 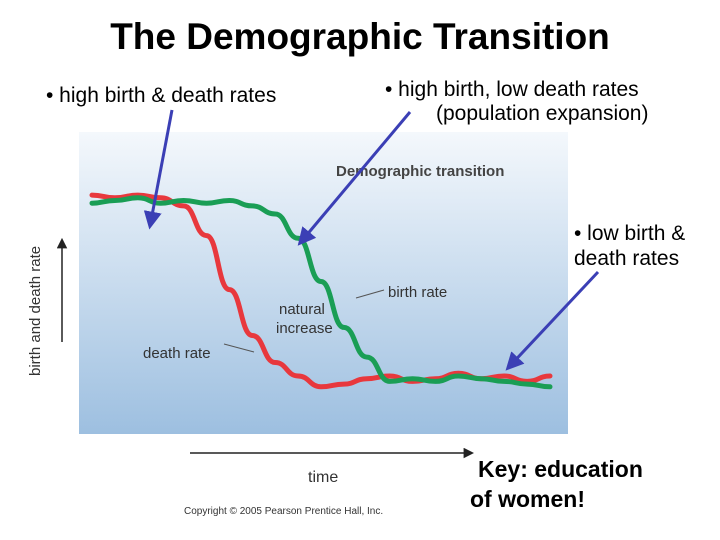 I want to click on x-axis-label: time, so click(x=323, y=477).